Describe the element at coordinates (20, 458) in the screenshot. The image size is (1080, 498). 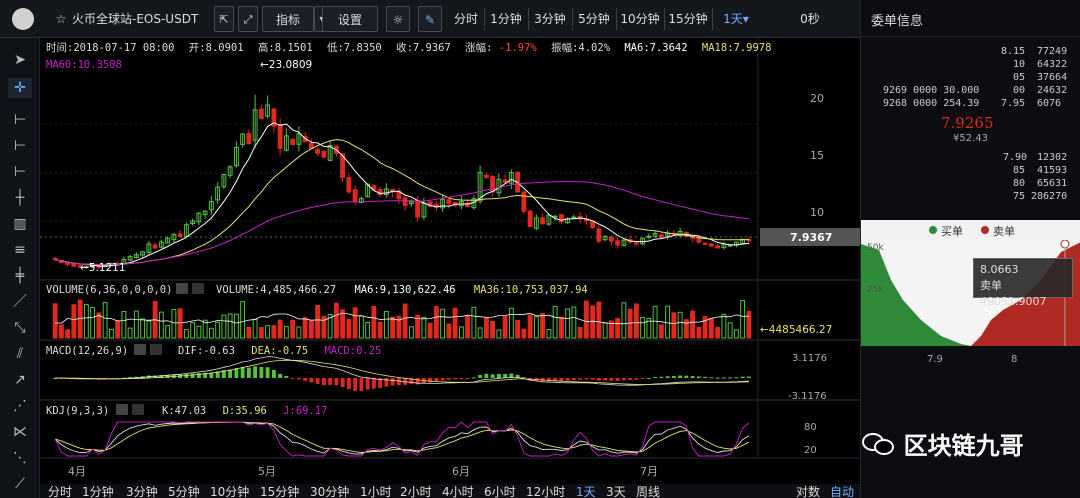
I see `wave-icon: ⋱` at that location.